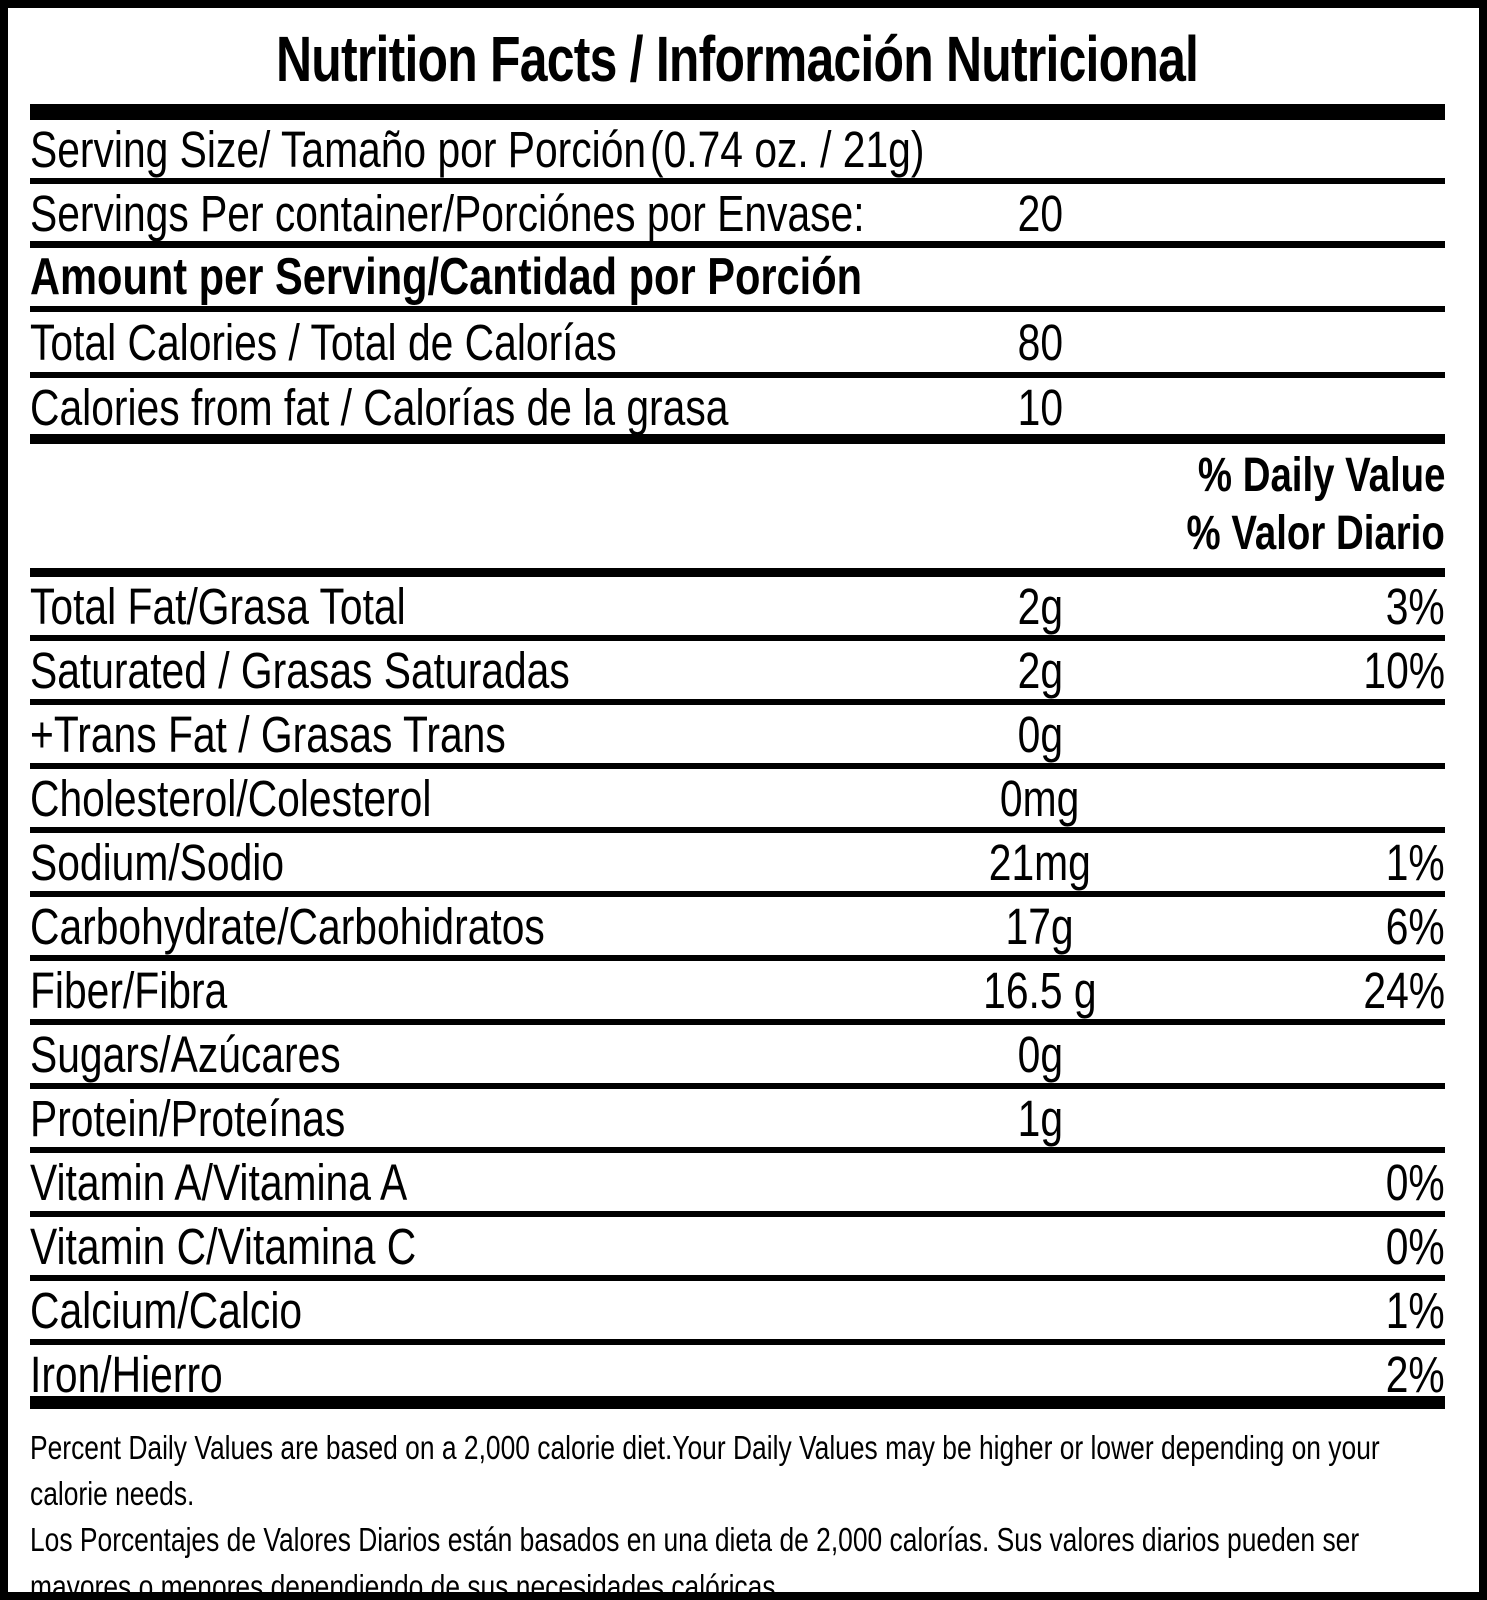  Describe the element at coordinates (430, 1374) in the screenshot. I see `nutrient-row-label-cell: Iron/Hierro` at that location.